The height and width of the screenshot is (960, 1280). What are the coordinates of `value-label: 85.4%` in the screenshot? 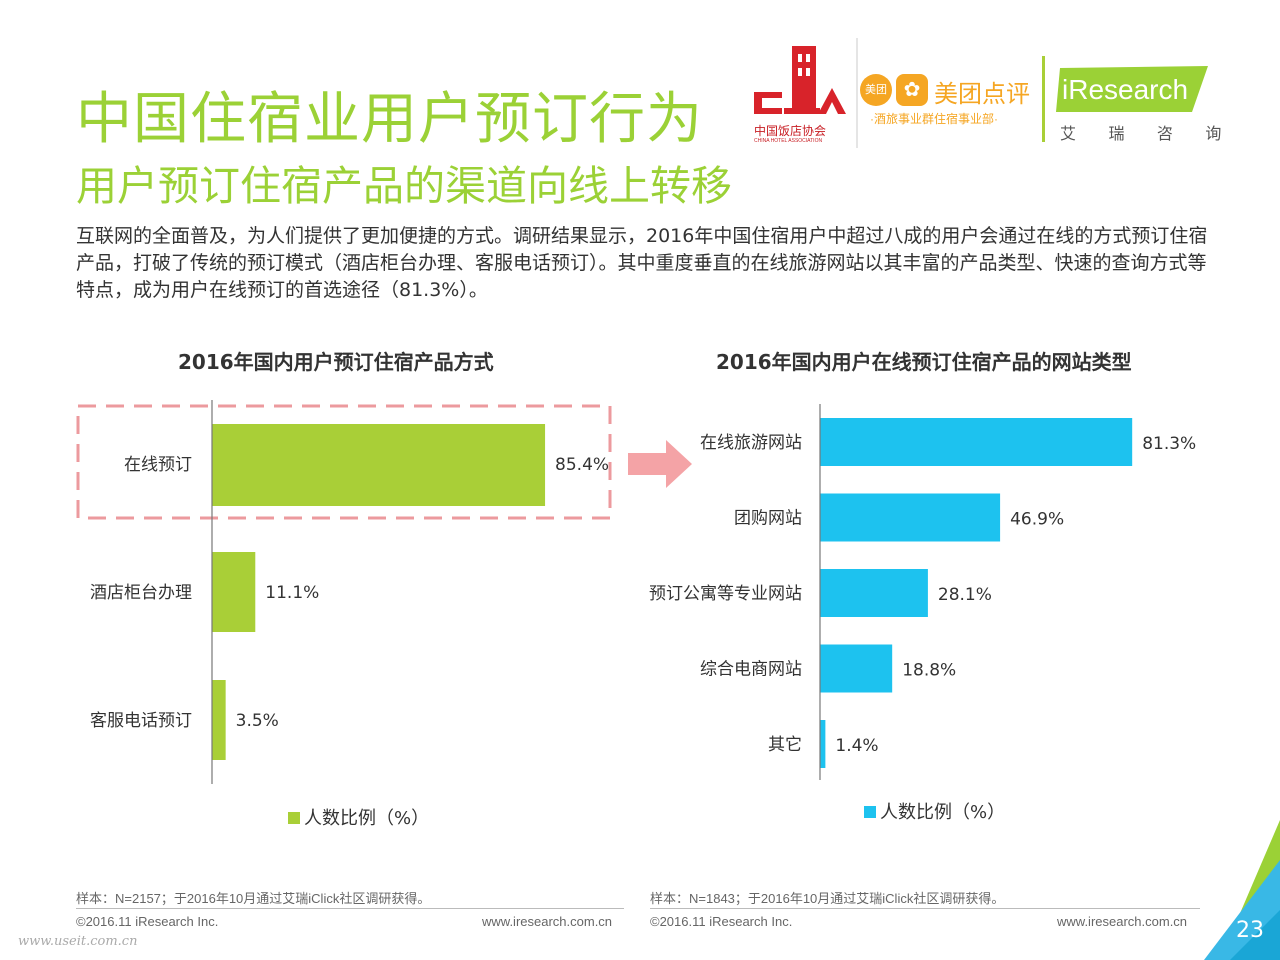 It's located at (582, 465).